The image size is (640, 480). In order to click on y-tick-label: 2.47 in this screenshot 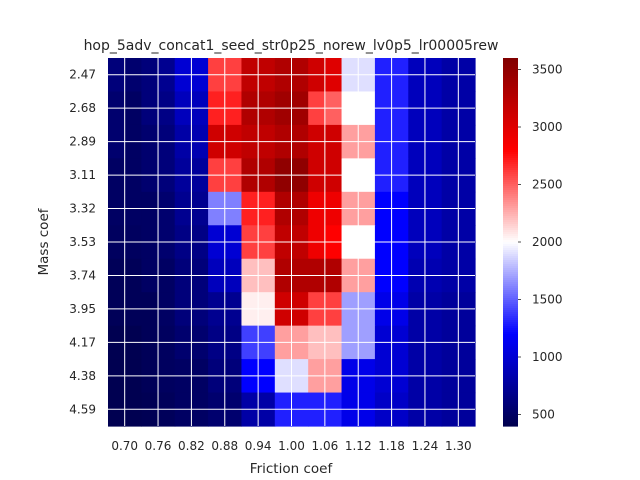, I will do `click(82, 75)`.